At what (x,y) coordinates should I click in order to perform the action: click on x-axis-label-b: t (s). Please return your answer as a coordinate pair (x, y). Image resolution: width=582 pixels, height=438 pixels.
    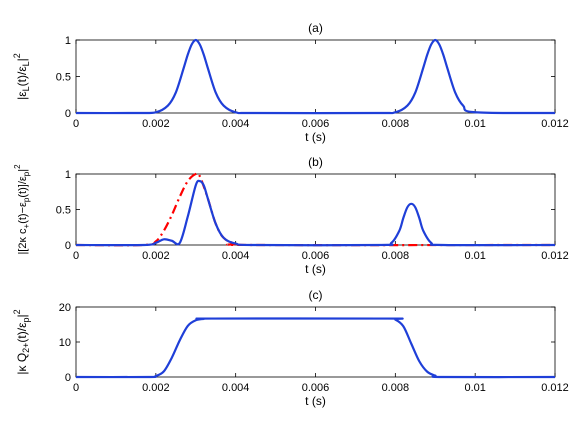
    Looking at the image, I should click on (315, 269).